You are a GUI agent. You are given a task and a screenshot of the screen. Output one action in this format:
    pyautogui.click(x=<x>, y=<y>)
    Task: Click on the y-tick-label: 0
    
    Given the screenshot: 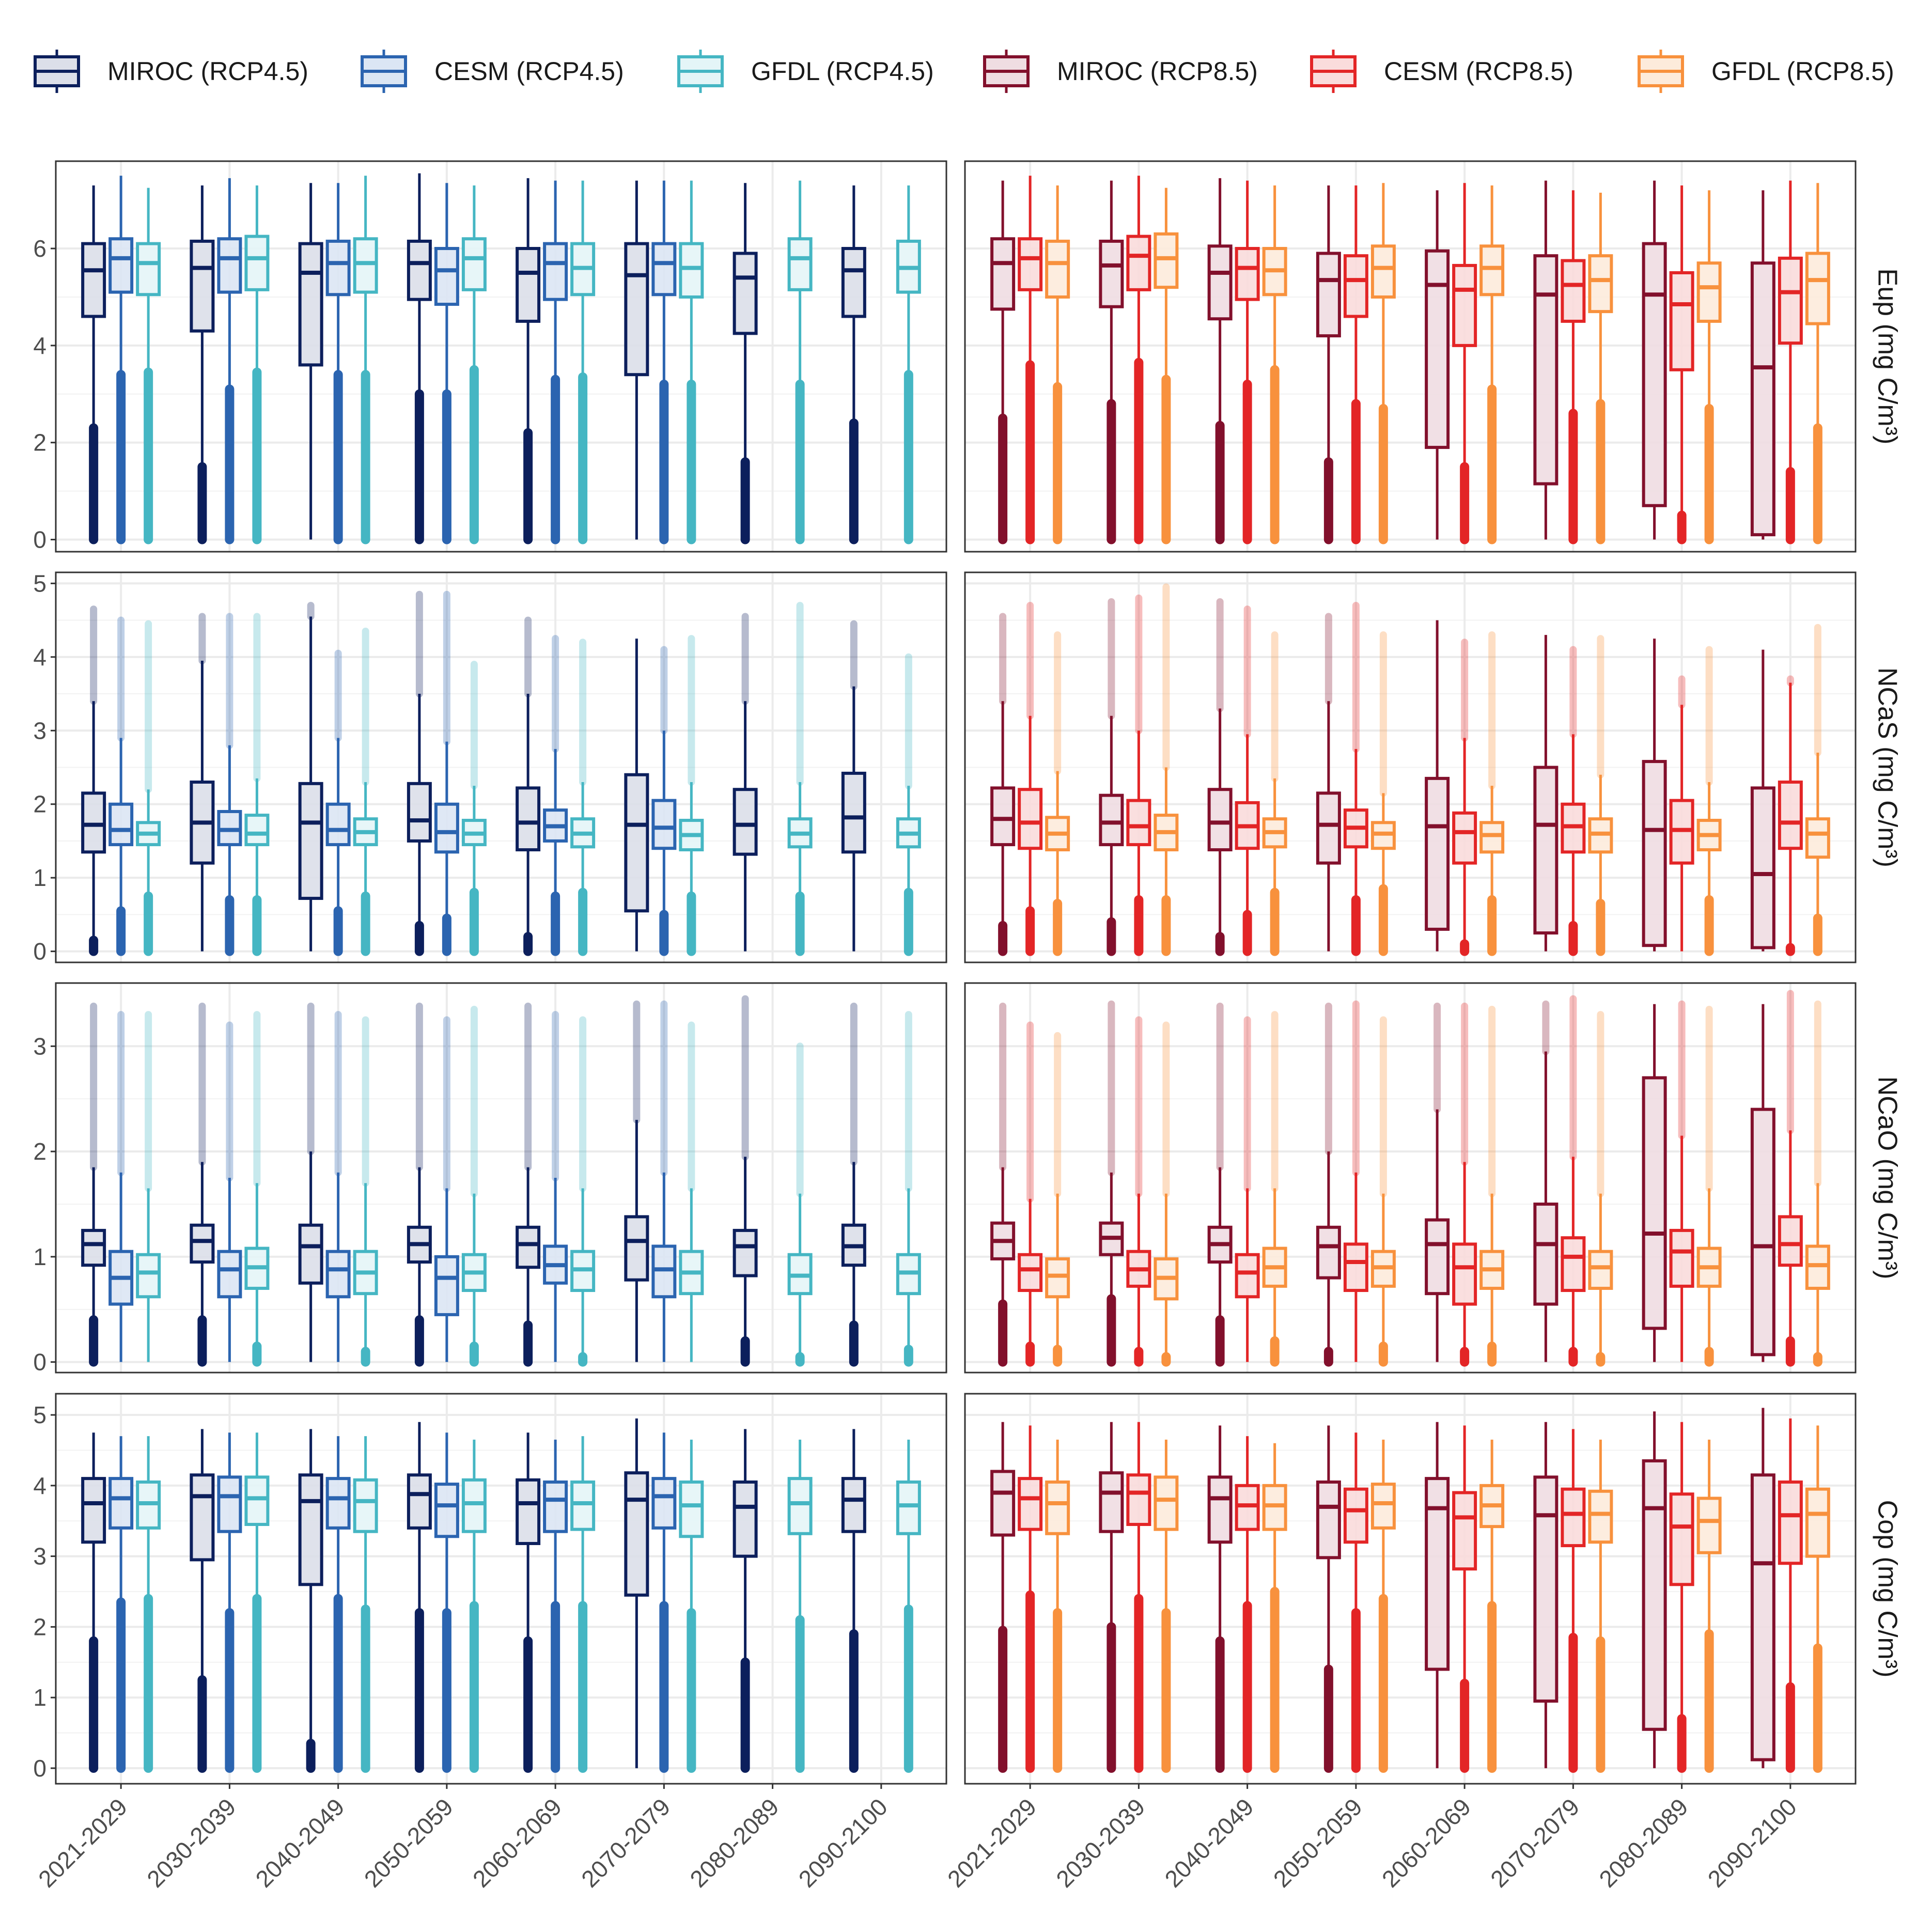 What is the action you would take?
    pyautogui.click(x=39, y=1769)
    